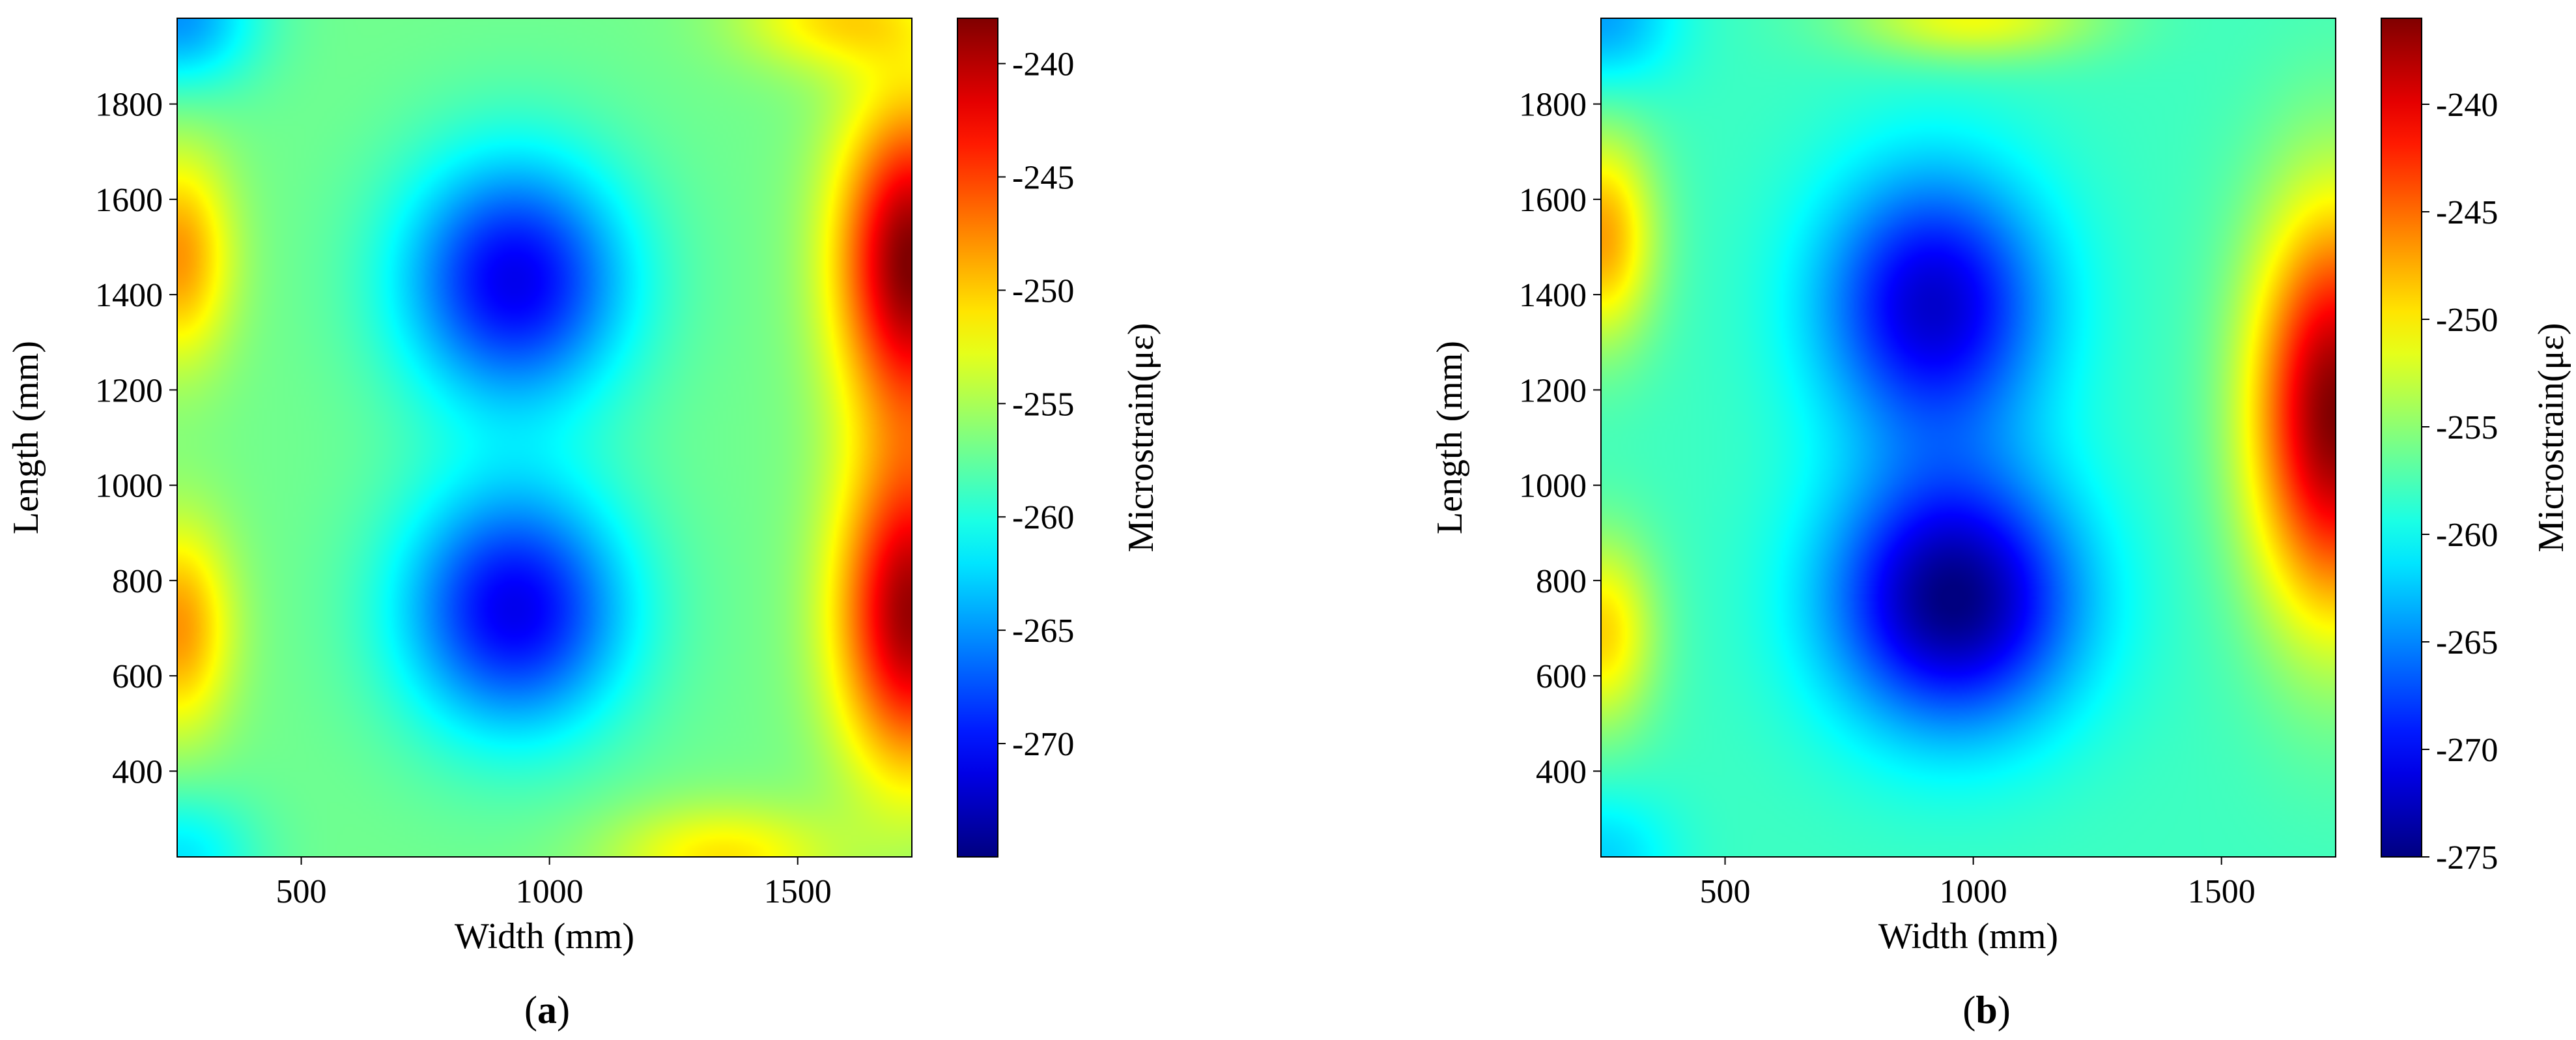 The height and width of the screenshot is (1040, 2576). I want to click on panel-b-caption: (b), so click(1986, 1010).